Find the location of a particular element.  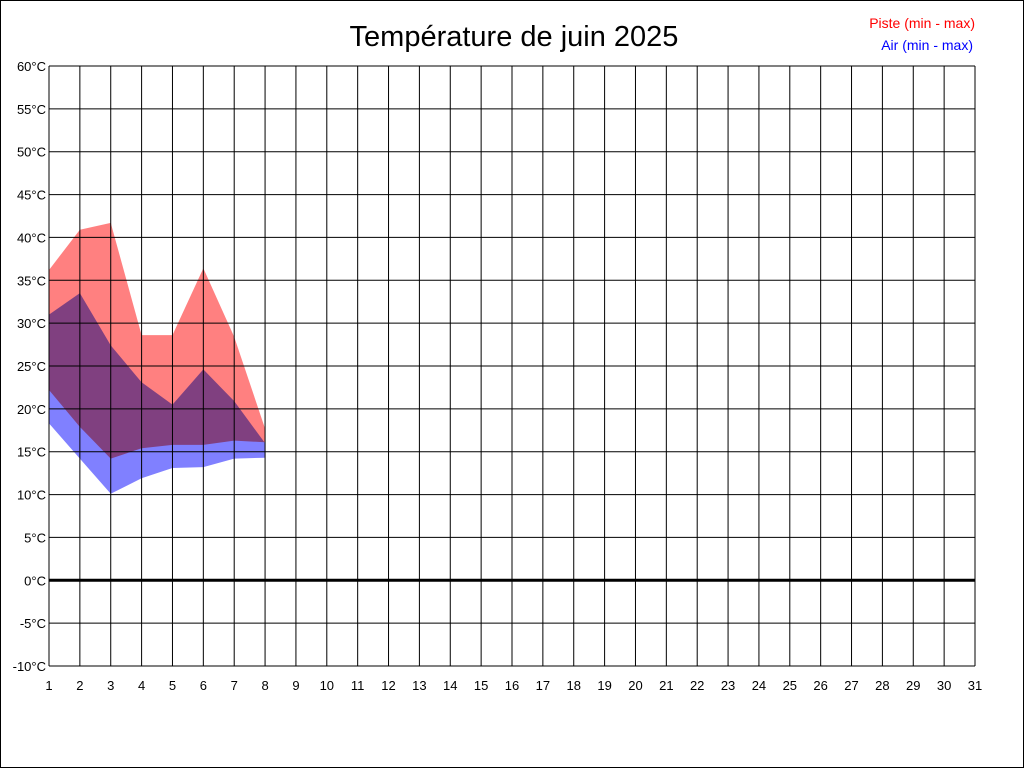

x-tick-label: 3 is located at coordinates (110, 685).